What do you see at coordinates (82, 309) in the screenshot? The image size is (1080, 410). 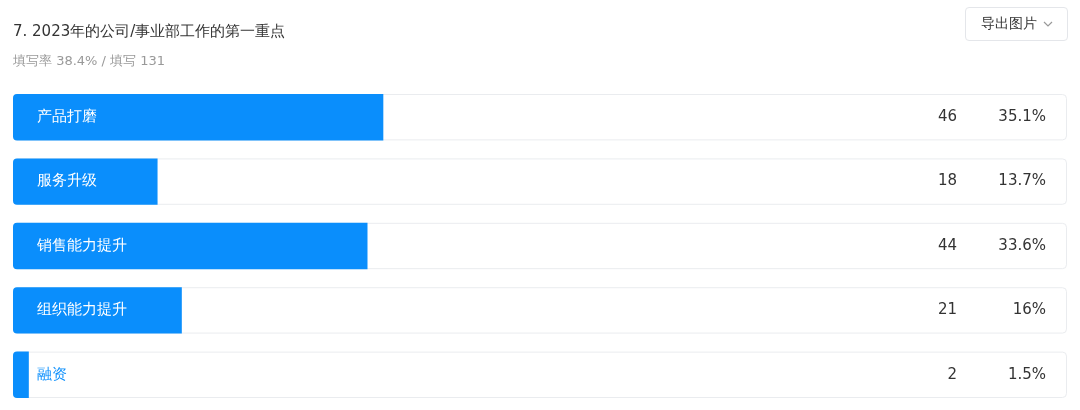 I see `y-tick-label: 组织能力提升` at bounding box center [82, 309].